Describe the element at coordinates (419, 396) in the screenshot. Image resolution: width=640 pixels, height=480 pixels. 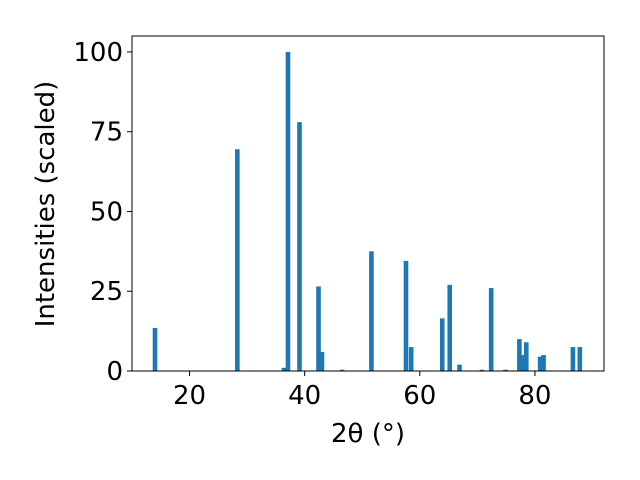
I see `x-tick-label: 60` at that location.